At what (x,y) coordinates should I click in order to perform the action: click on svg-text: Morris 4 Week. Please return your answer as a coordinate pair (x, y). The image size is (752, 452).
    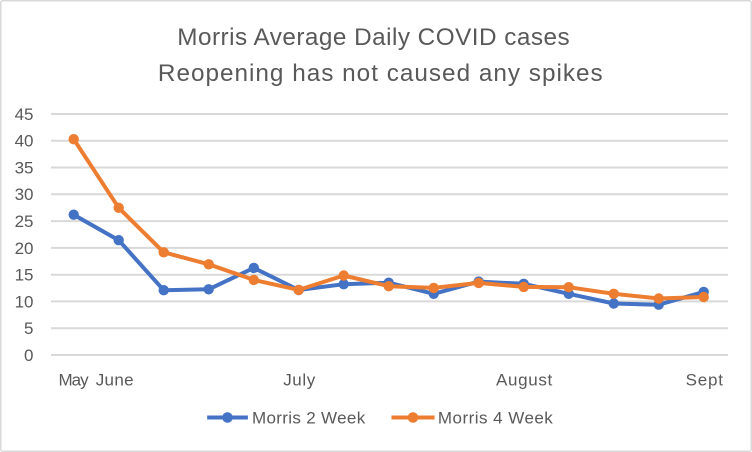
    Looking at the image, I should click on (495, 417).